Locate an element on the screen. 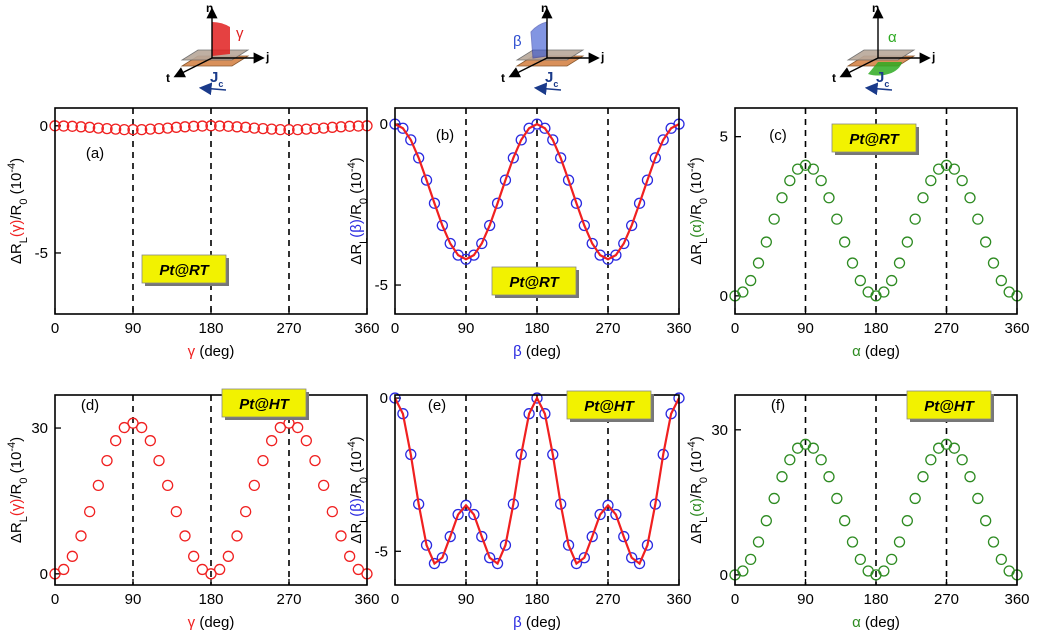  y-tick-label: -5 is located at coordinates (381, 551).